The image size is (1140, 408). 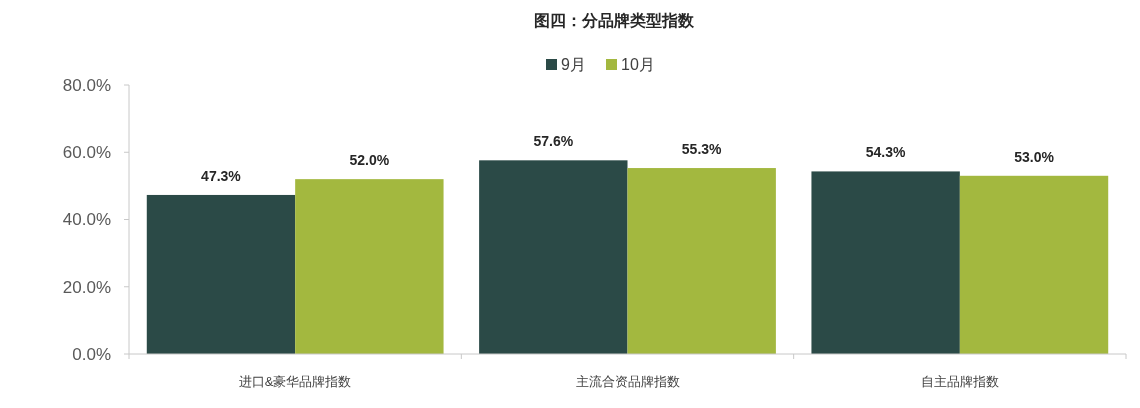 What do you see at coordinates (614, 20) in the screenshot?
I see `chart-title: 图四：分品牌类型指数` at bounding box center [614, 20].